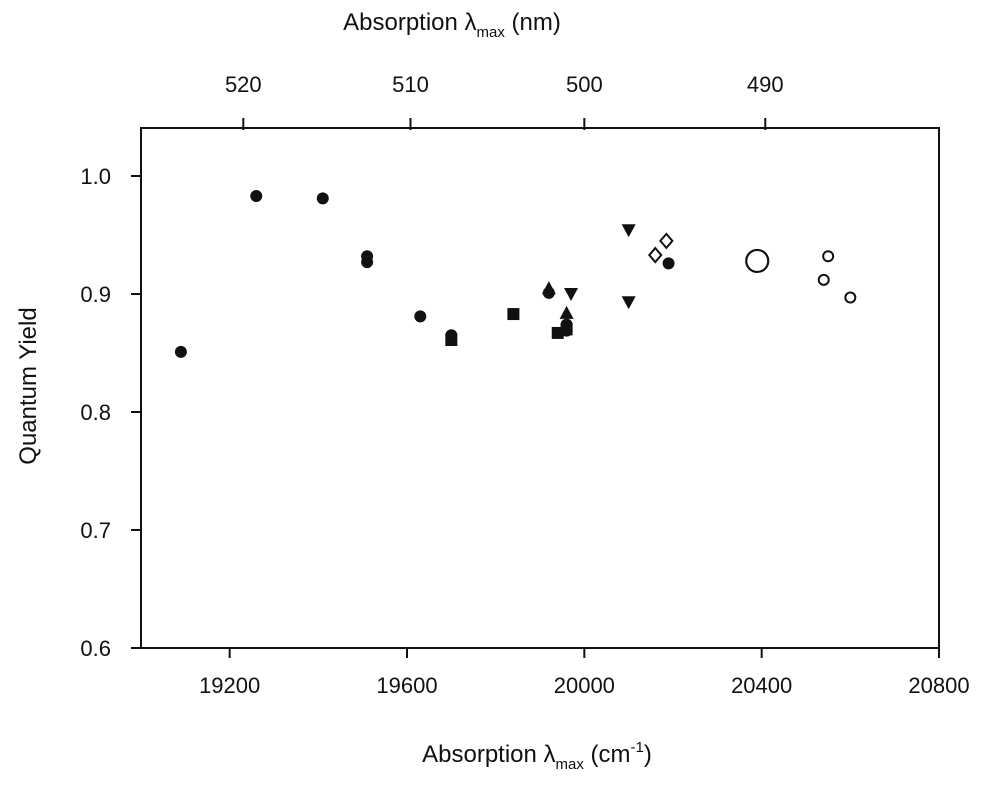 The image size is (999, 789). Describe the element at coordinates (95, 176) in the screenshot. I see `y-tick-label: 1.0` at that location.